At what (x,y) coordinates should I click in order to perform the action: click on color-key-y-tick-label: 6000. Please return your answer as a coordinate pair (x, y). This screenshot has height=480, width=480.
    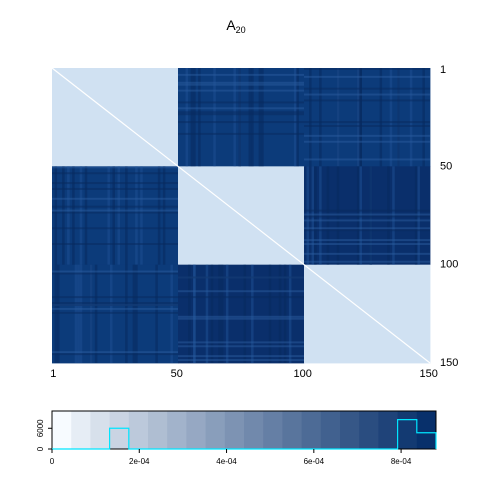
    Looking at the image, I should click on (40, 428).